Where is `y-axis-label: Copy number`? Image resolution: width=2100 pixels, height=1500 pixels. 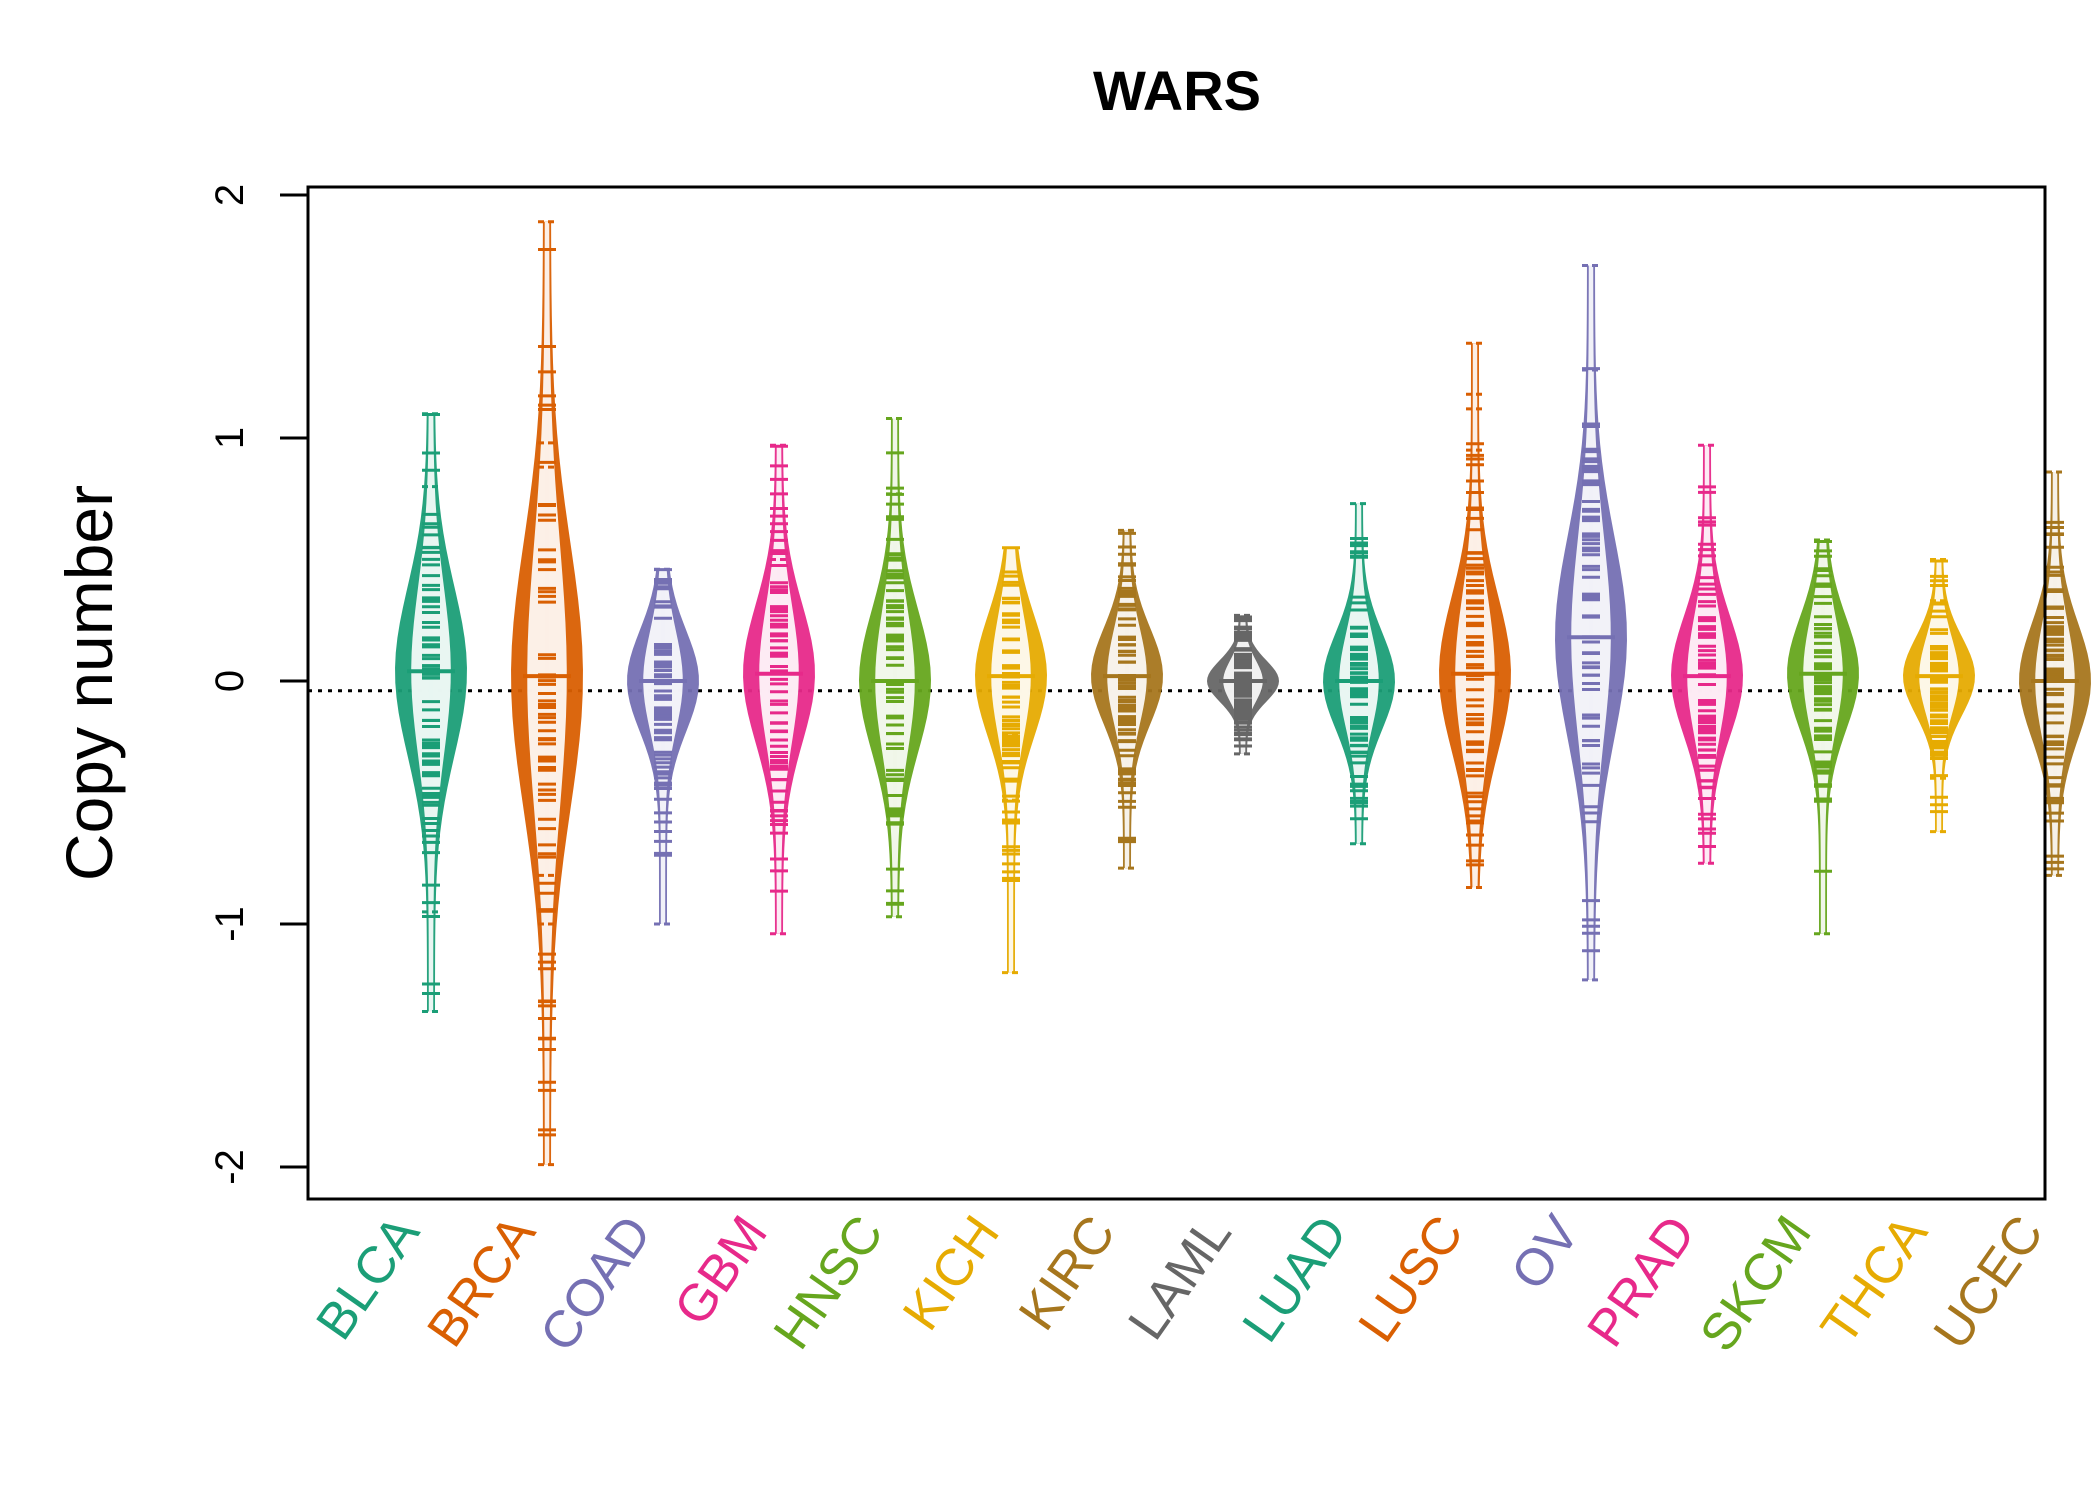
y-axis-label: Copy number is located at coordinates (89, 683).